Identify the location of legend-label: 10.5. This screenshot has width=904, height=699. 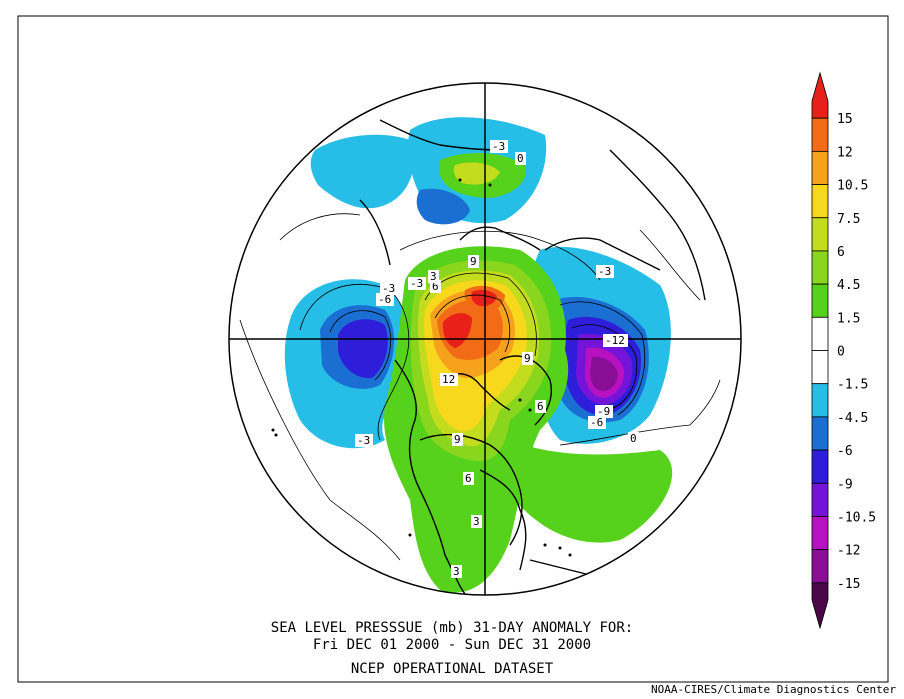
(852, 186).